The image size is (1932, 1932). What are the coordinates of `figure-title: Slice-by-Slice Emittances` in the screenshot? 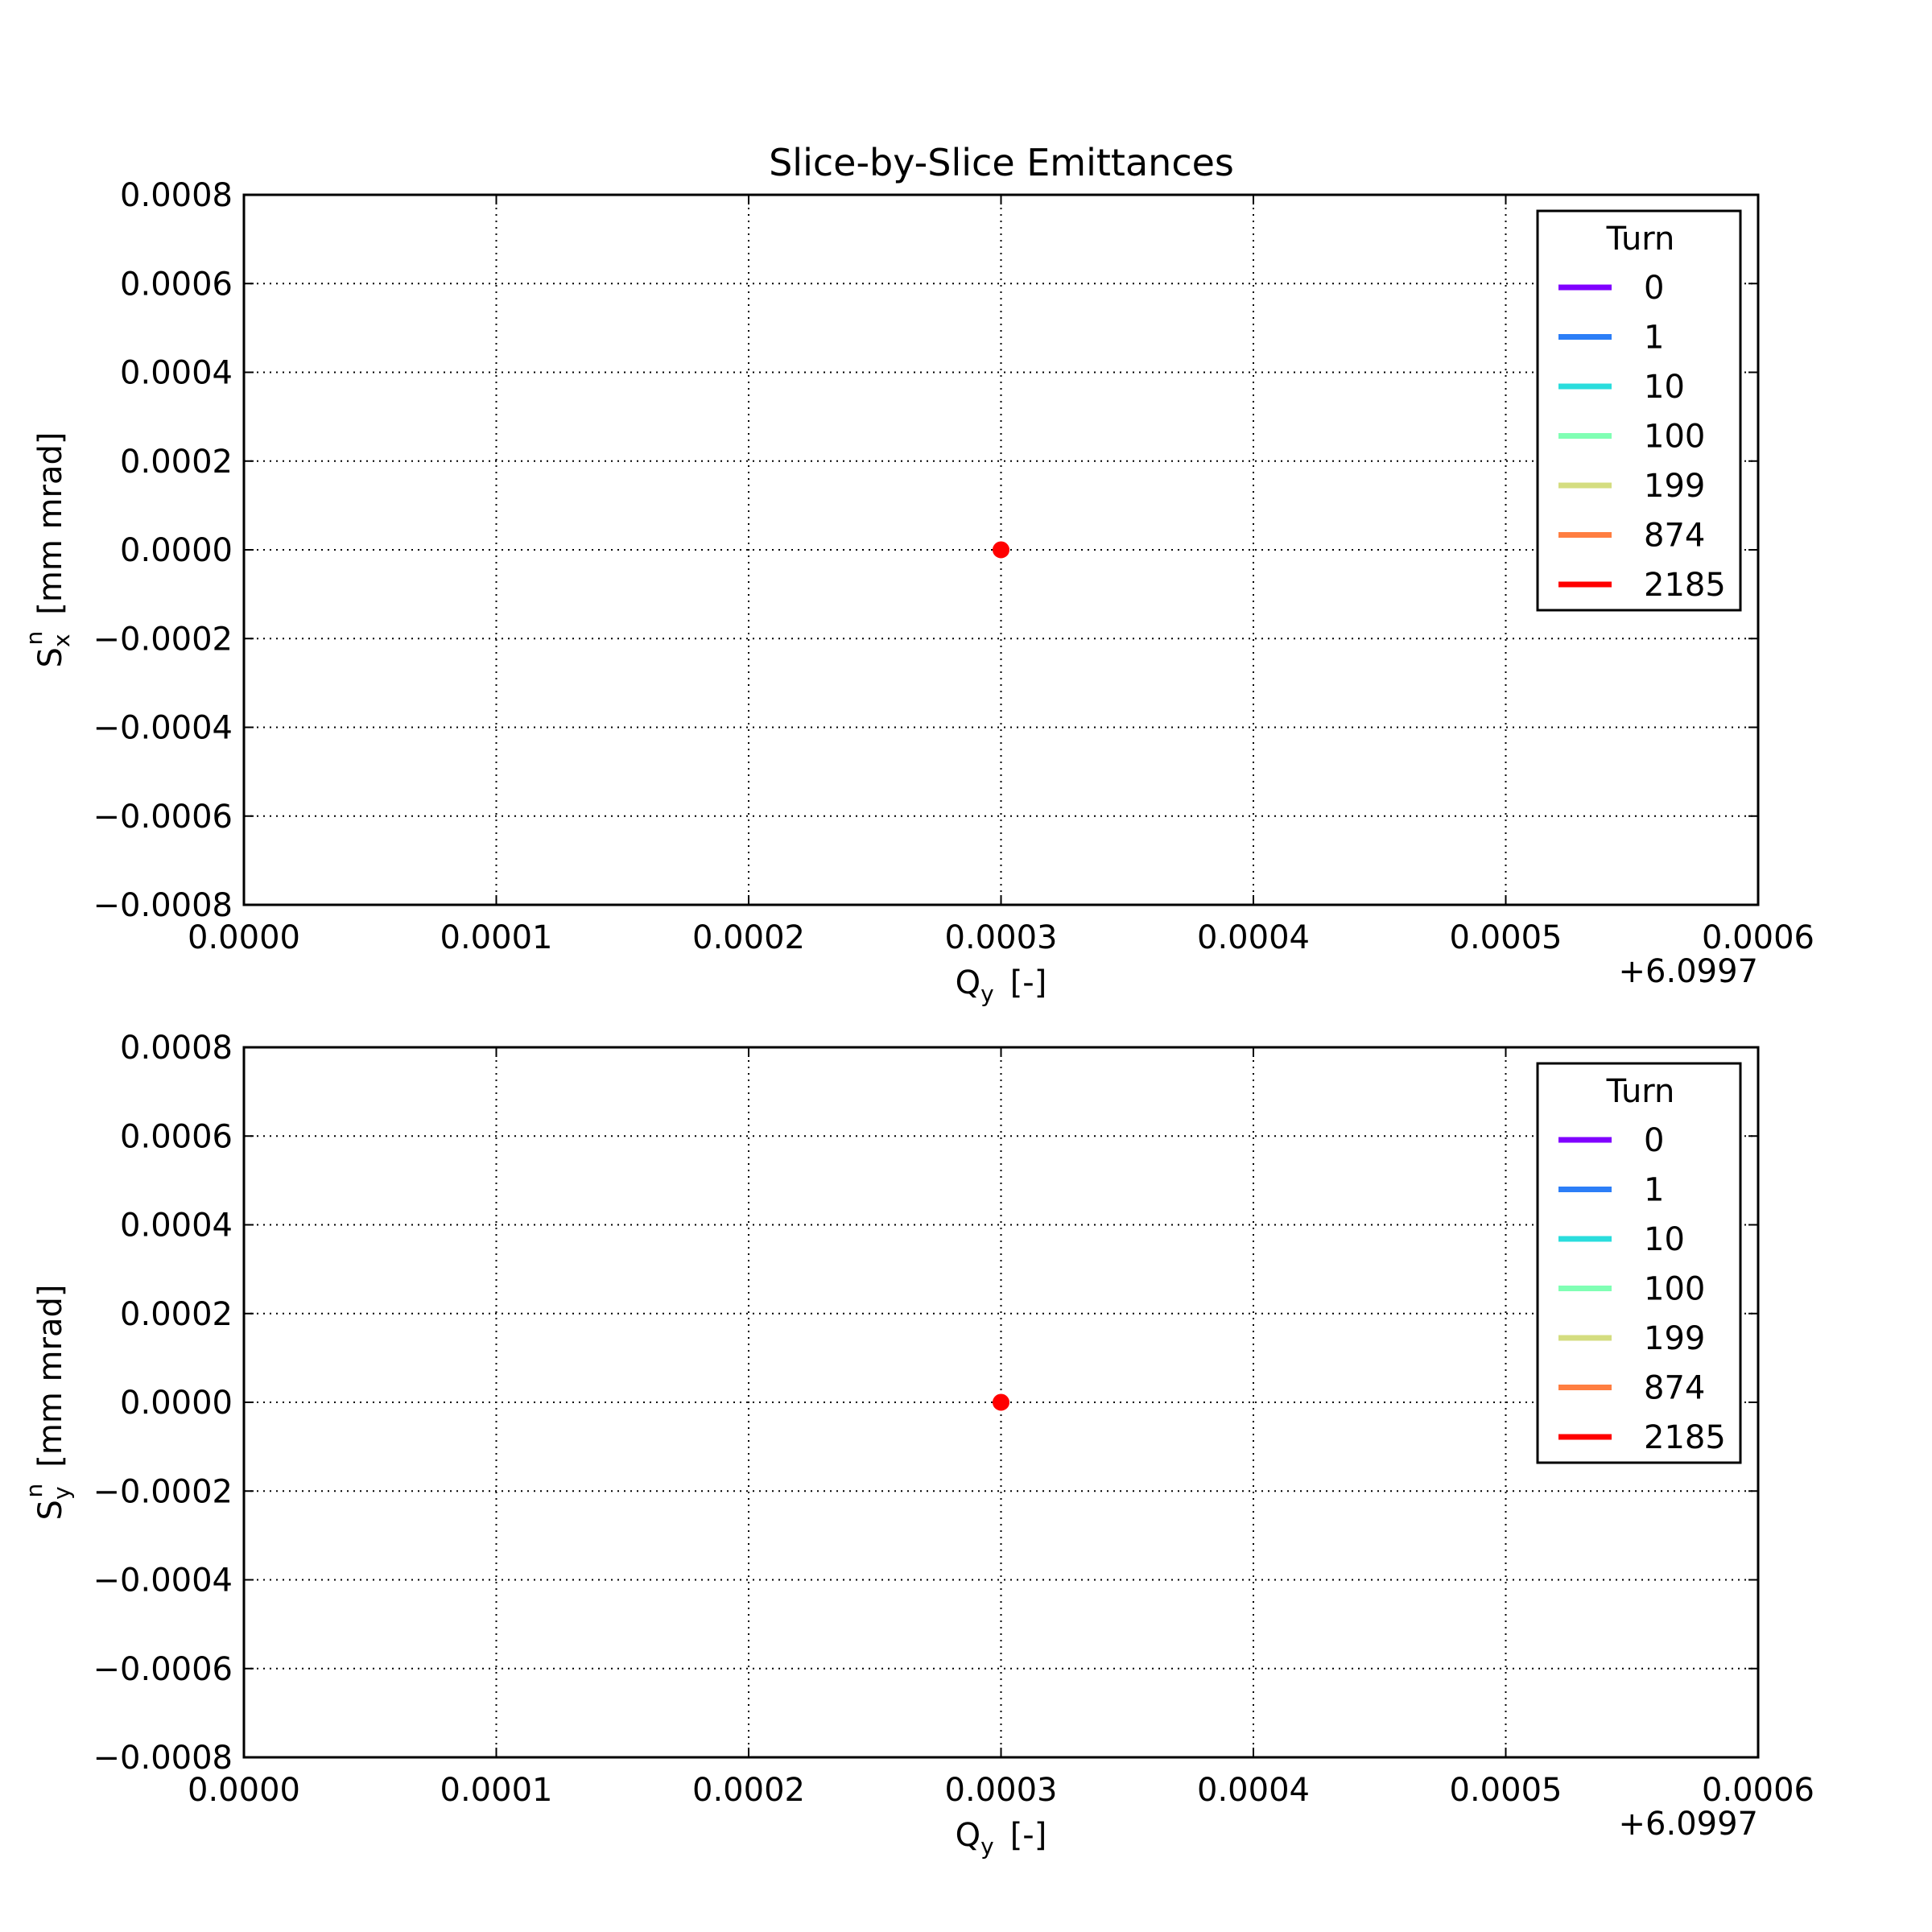 It's located at (1001, 162).